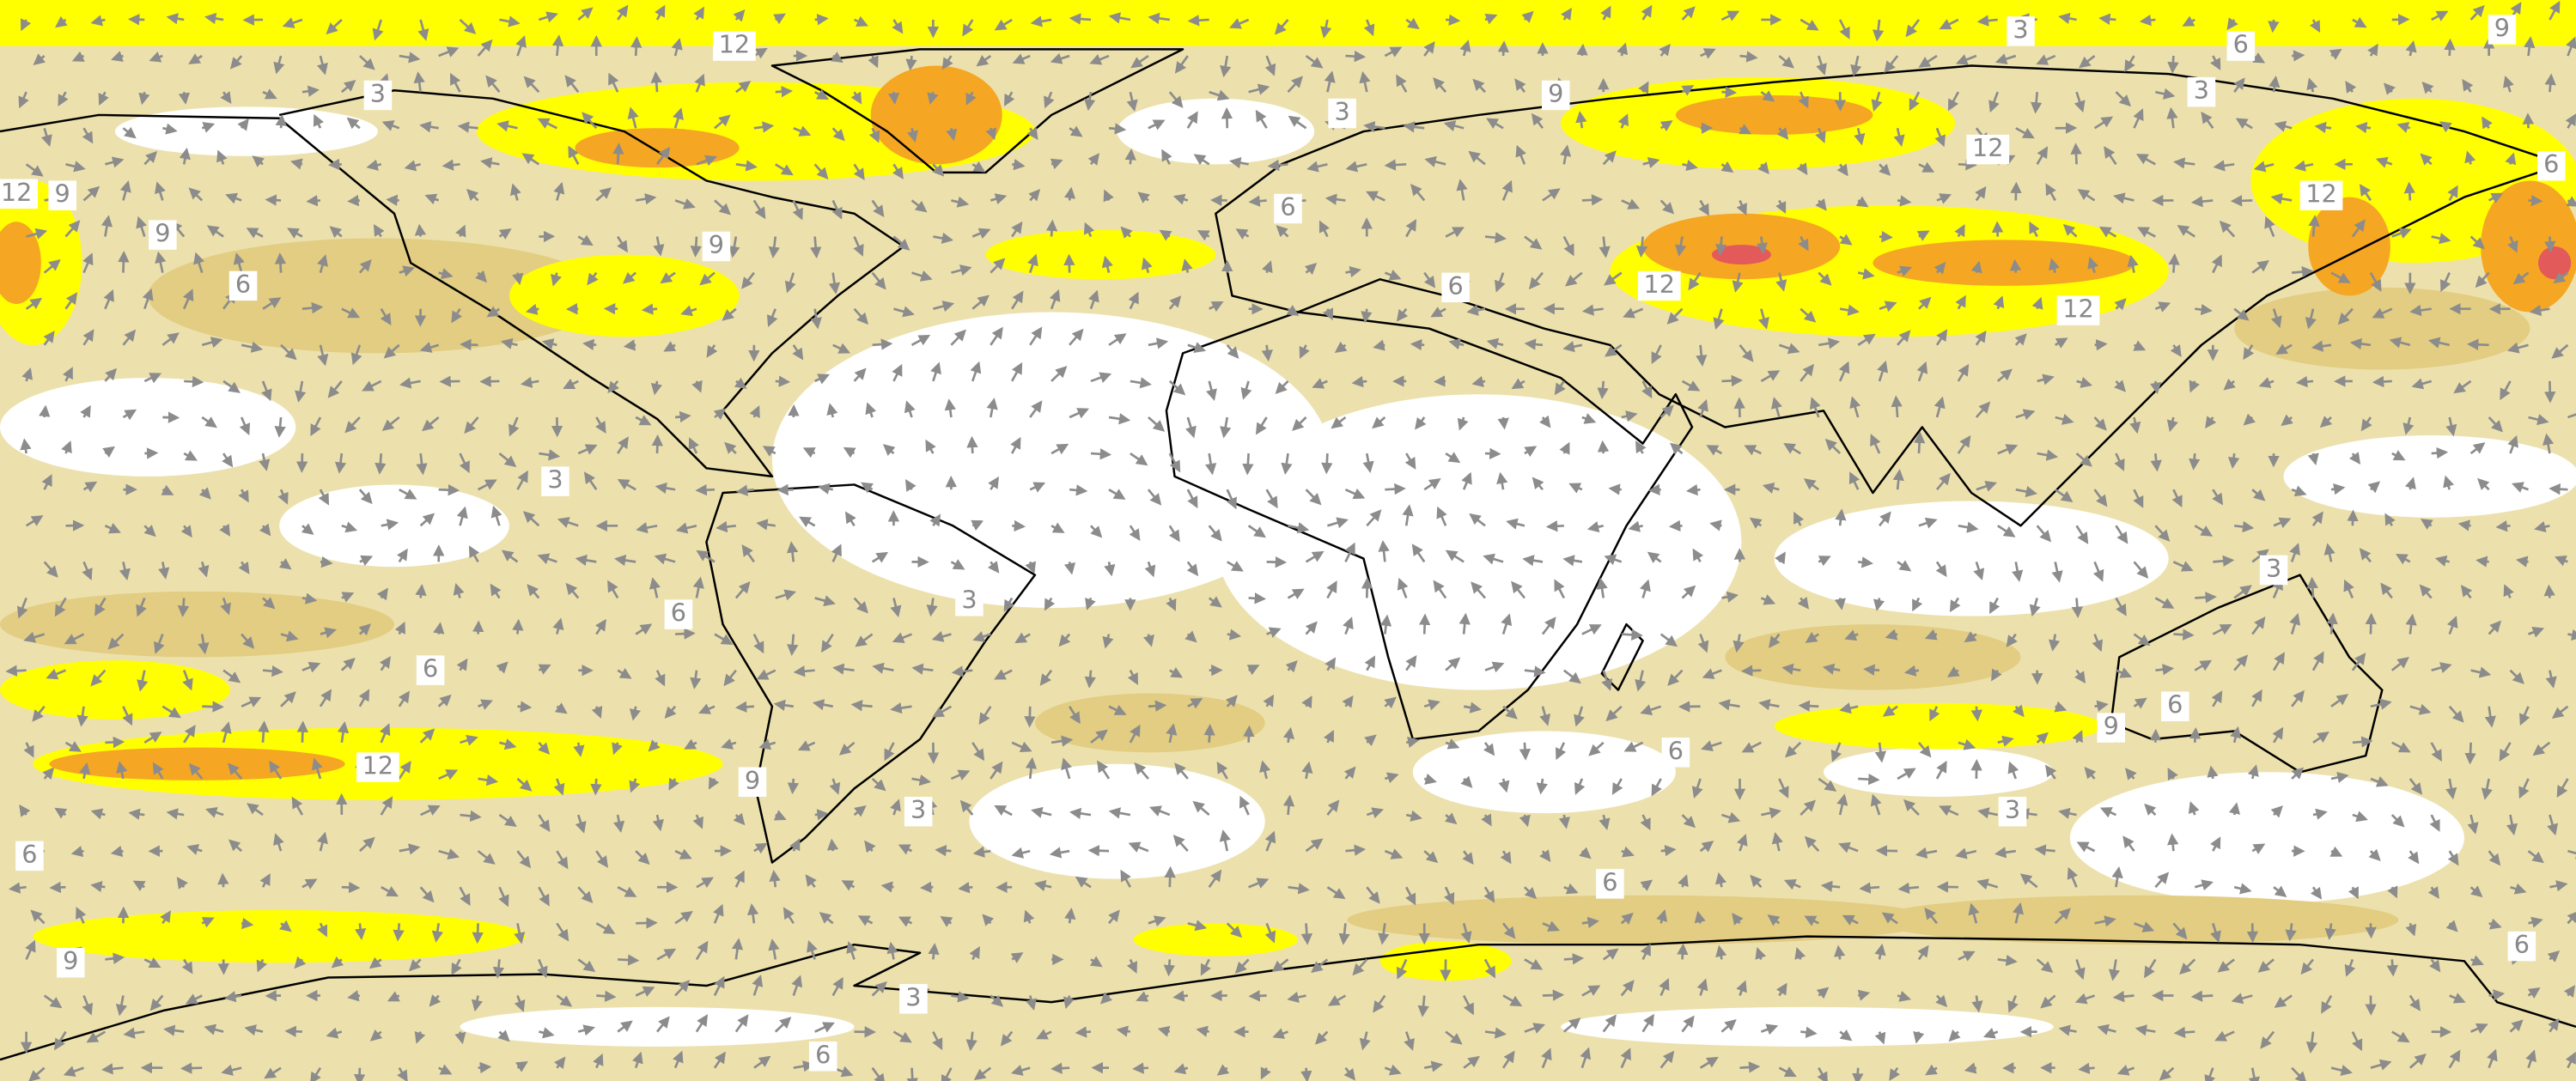 Image resolution: width=2576 pixels, height=1081 pixels. What do you see at coordinates (2111, 726) in the screenshot?
I see `contour-label: 9` at bounding box center [2111, 726].